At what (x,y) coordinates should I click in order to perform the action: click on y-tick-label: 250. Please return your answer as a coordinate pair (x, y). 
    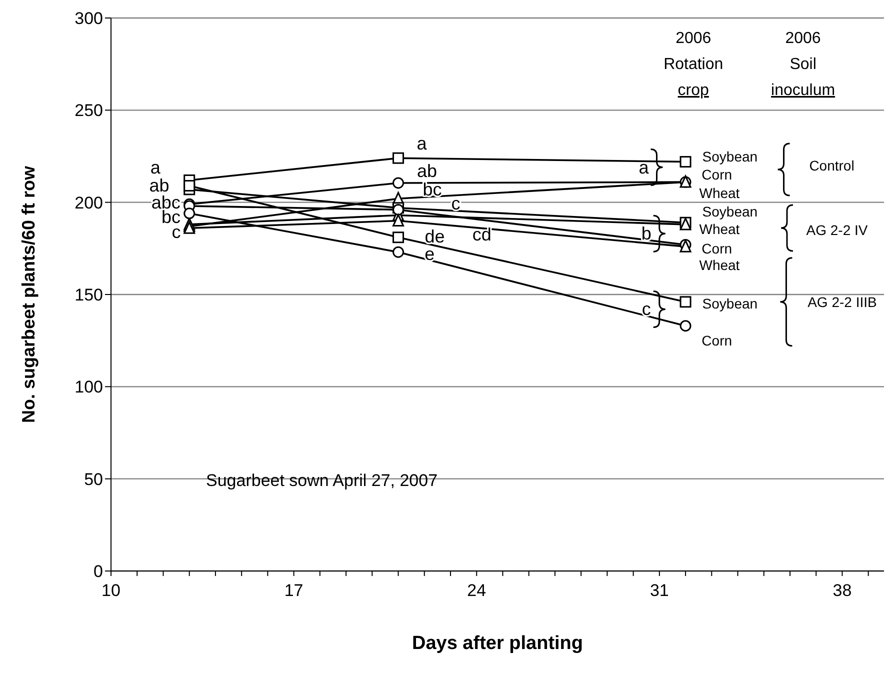
    Looking at the image, I should click on (88, 110).